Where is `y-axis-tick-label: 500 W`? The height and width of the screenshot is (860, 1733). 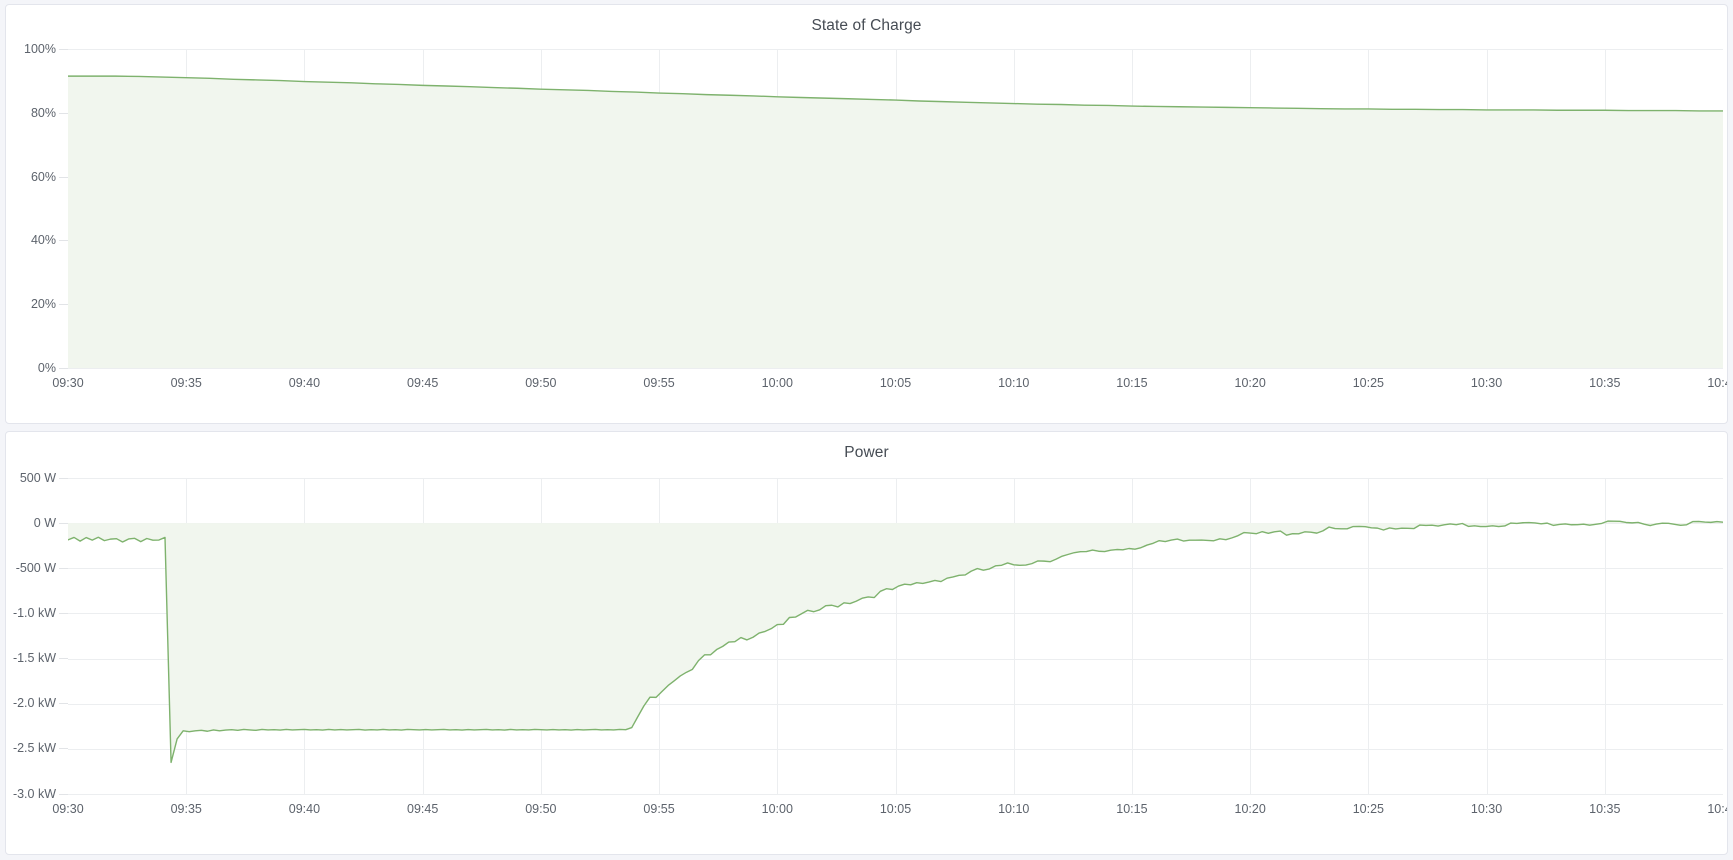 y-axis-tick-label: 500 W is located at coordinates (37, 477).